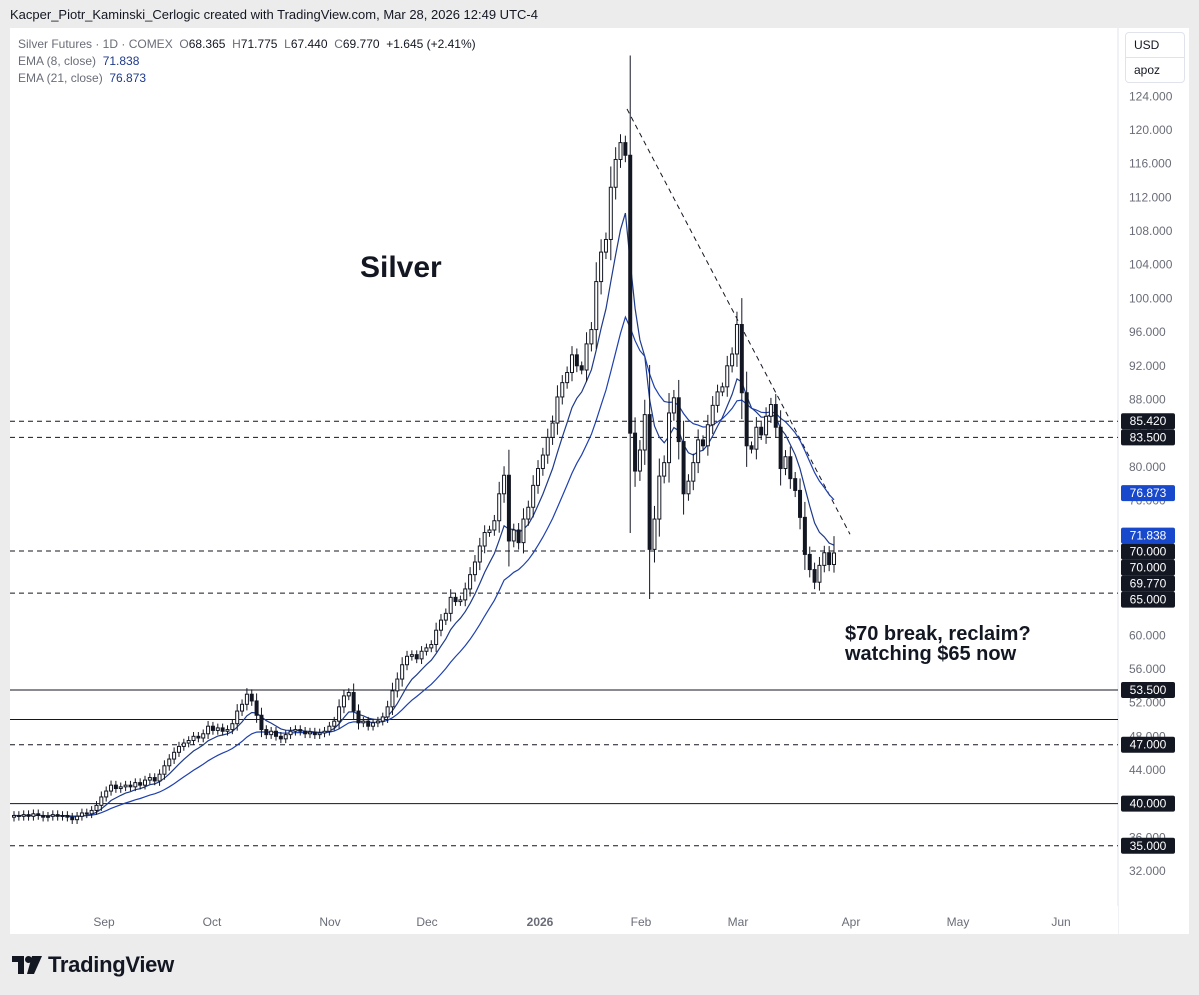  Describe the element at coordinates (184, 44) in the screenshot. I see `legend-o-label: O` at that location.